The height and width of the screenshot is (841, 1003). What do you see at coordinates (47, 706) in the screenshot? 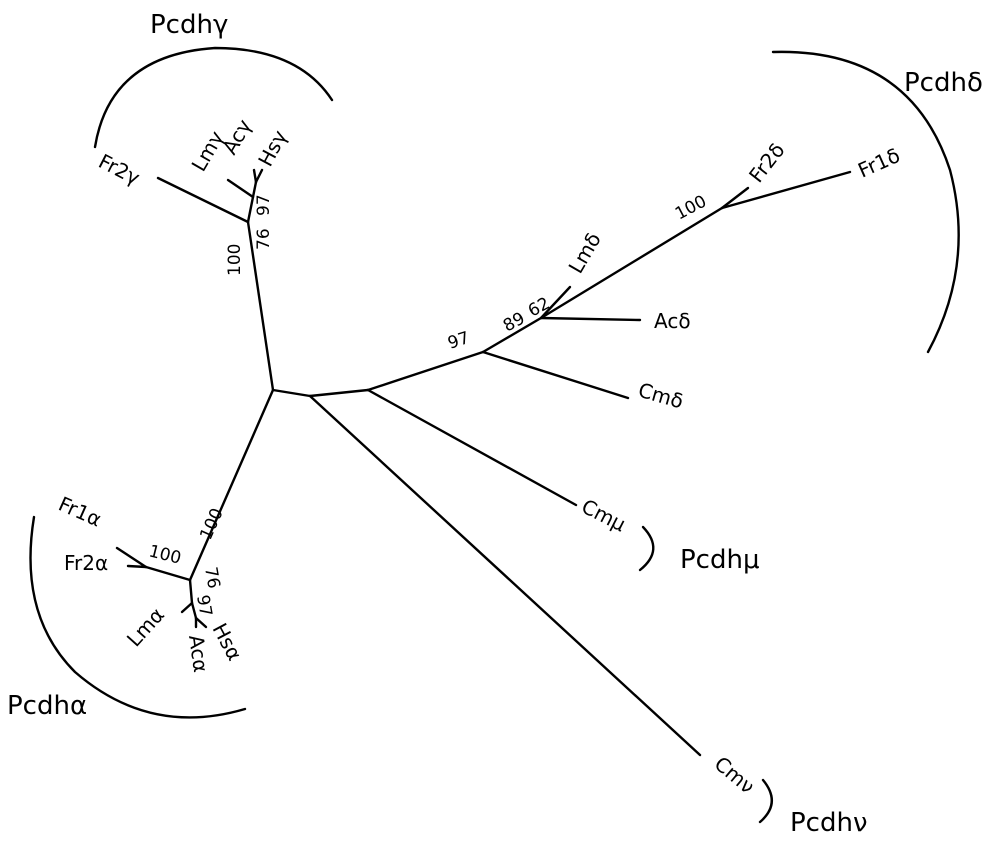
I see `group-label-alpha: Pcdhα` at bounding box center [47, 706].